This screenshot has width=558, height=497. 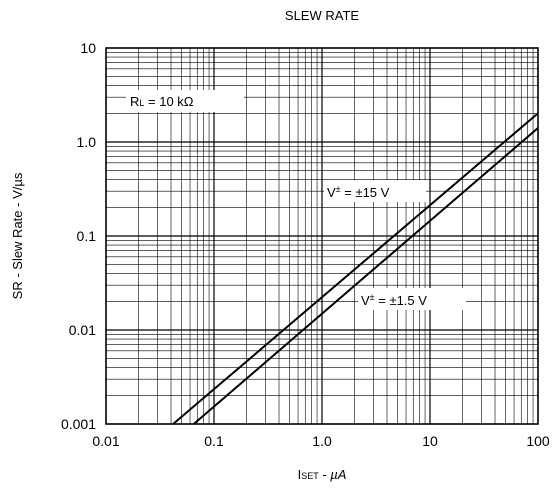 I want to click on v15-label-background, so click(x=375, y=191).